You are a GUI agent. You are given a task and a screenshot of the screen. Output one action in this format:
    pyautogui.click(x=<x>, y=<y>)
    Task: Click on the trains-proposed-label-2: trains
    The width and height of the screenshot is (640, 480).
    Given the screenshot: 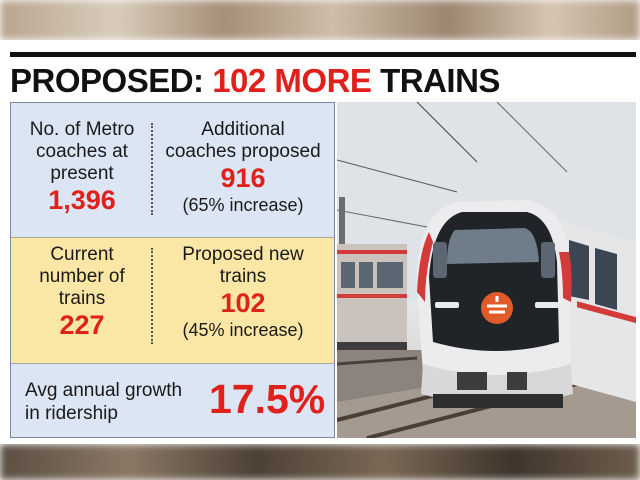 What is the action you would take?
    pyautogui.click(x=243, y=276)
    